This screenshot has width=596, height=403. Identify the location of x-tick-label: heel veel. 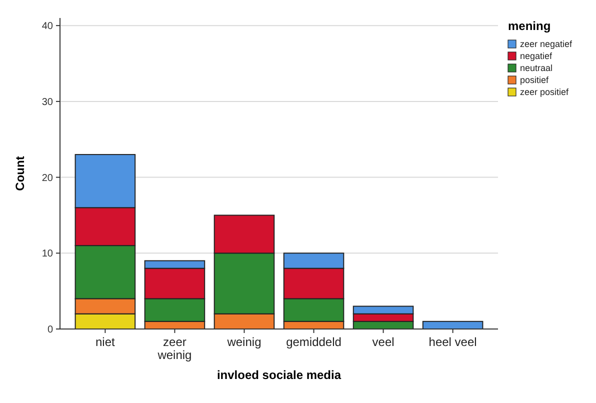
(452, 342).